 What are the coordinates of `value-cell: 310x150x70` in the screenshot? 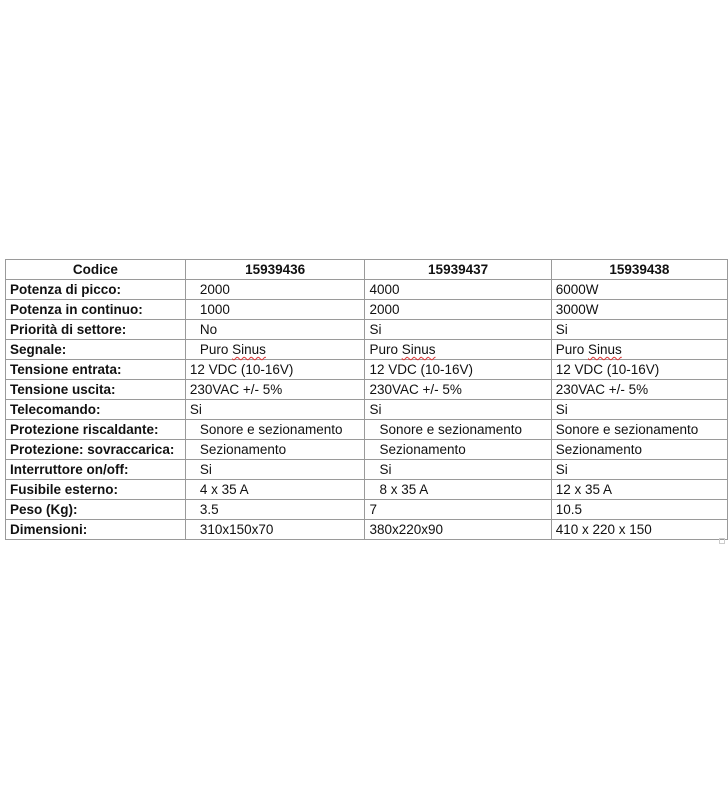 It's located at (275, 529).